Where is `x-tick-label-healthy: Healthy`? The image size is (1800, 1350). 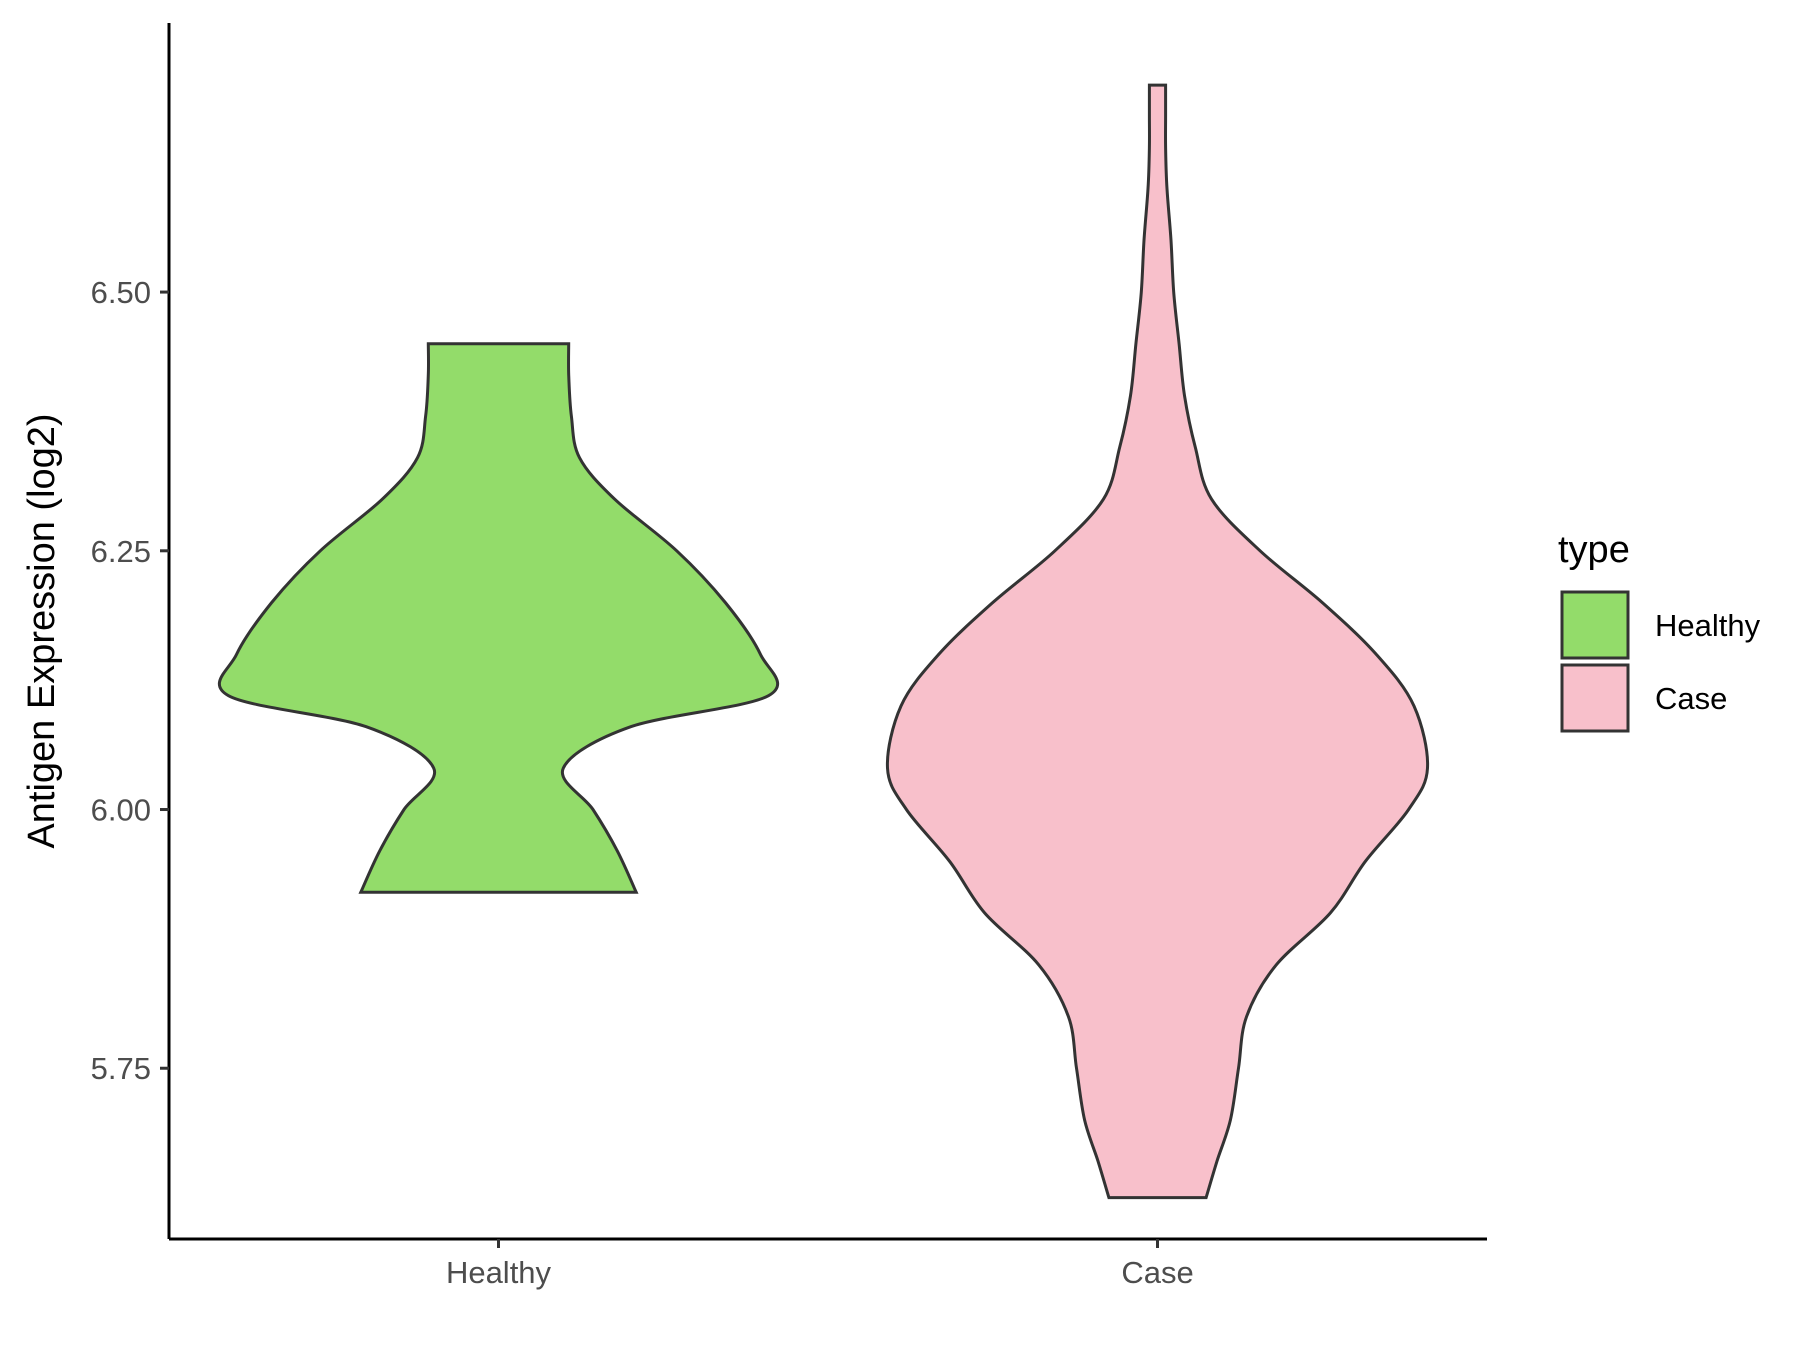
x-tick-label-healthy: Healthy is located at coordinates (499, 1272).